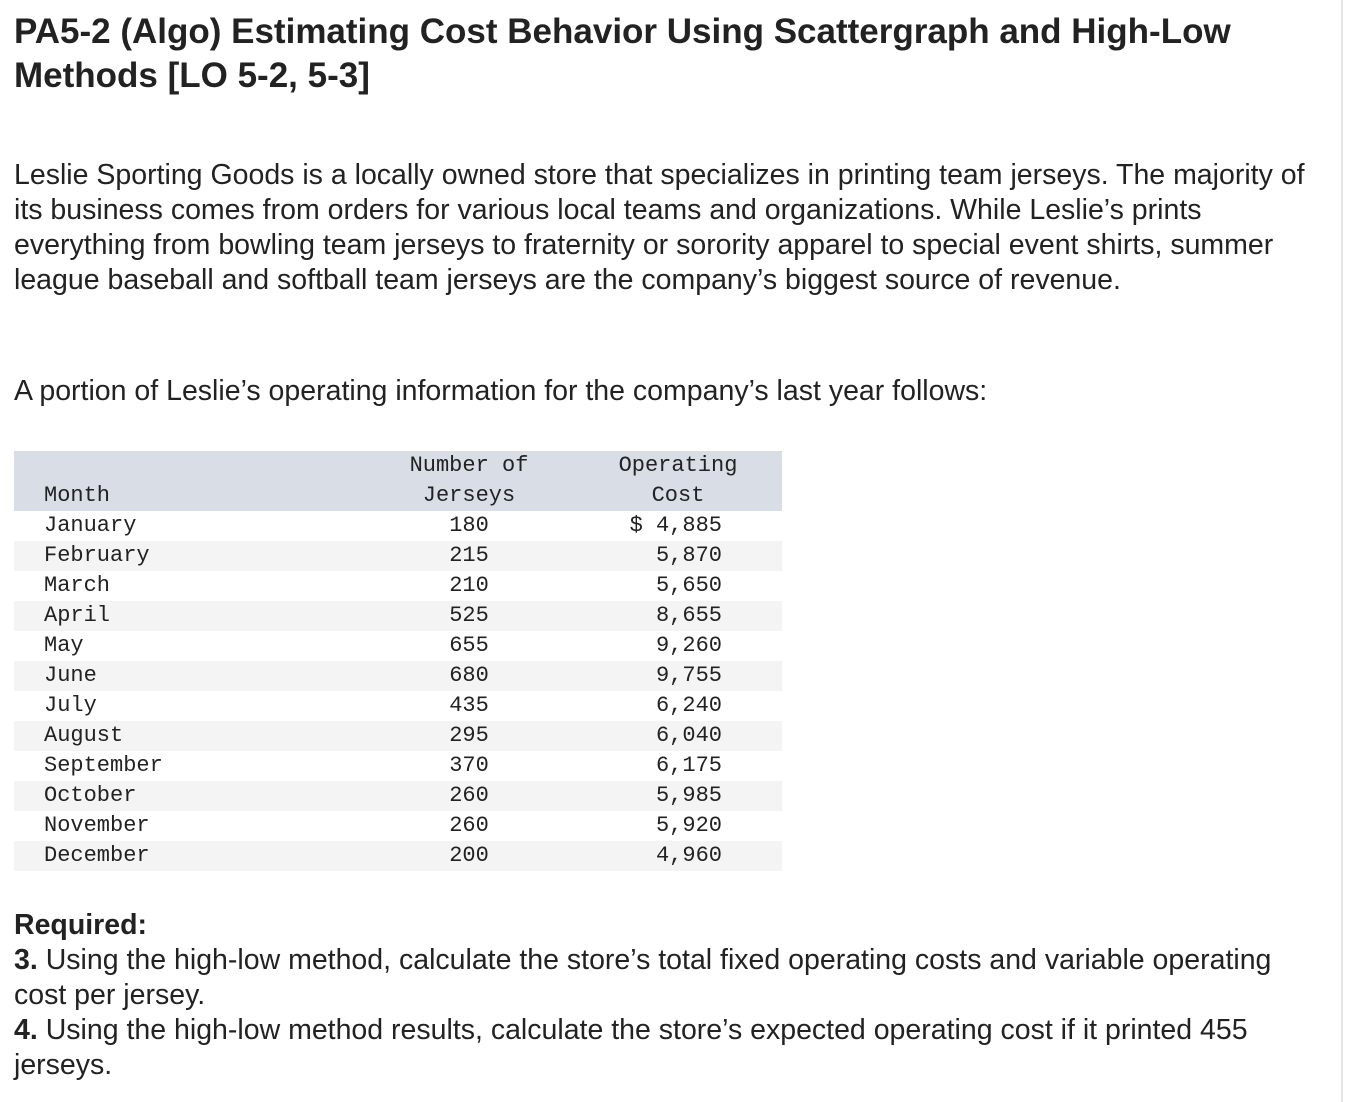 The image size is (1348, 1102). I want to click on month-cell: September, so click(103, 765).